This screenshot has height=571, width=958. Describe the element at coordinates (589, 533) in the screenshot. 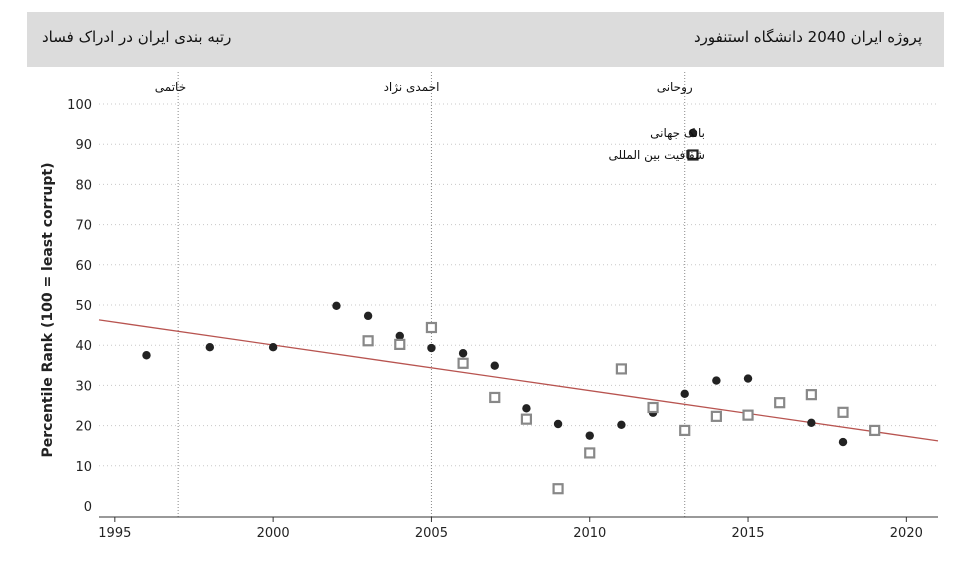

I see `x-tick-label: 2010` at that location.